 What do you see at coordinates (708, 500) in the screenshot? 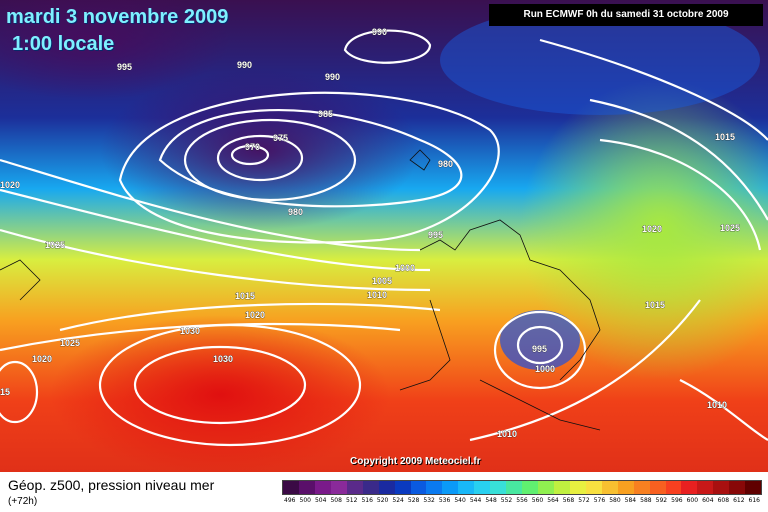
I see `scale-tick-label: 604` at bounding box center [708, 500].